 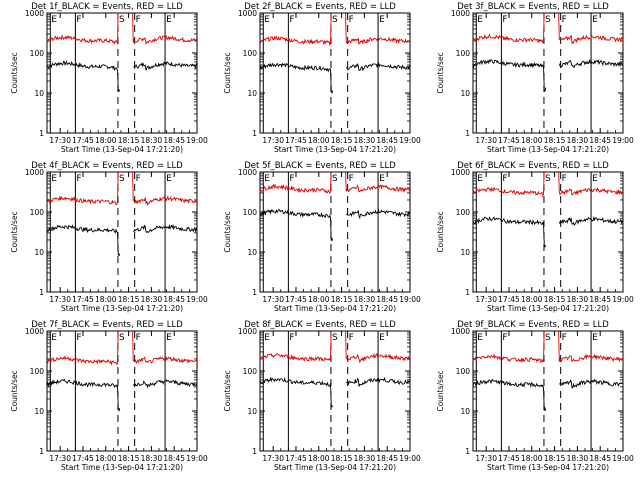 What do you see at coordinates (460, 331) in the screenshot?
I see `y-tick-label: 1000` at bounding box center [460, 331].